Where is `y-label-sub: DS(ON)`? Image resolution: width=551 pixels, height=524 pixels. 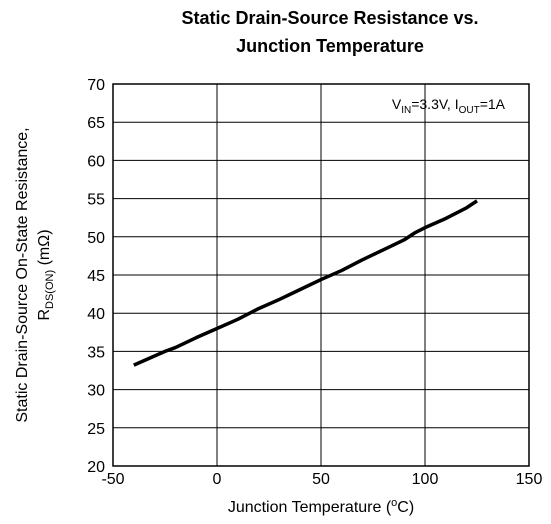 y-label-sub: DS(ON) is located at coordinates (50, 289).